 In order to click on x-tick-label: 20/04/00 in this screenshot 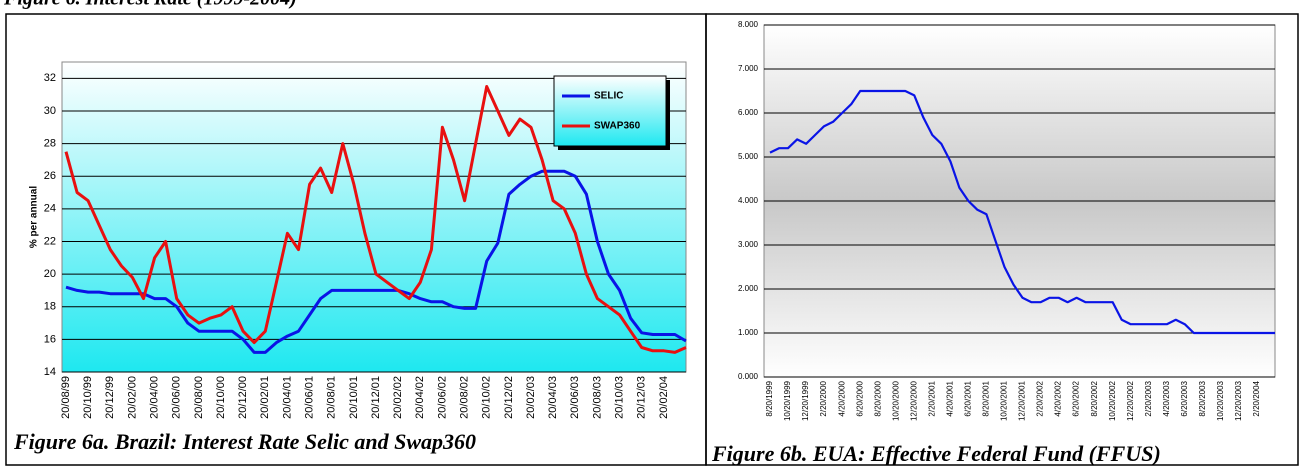, I will do `click(154, 397)`.